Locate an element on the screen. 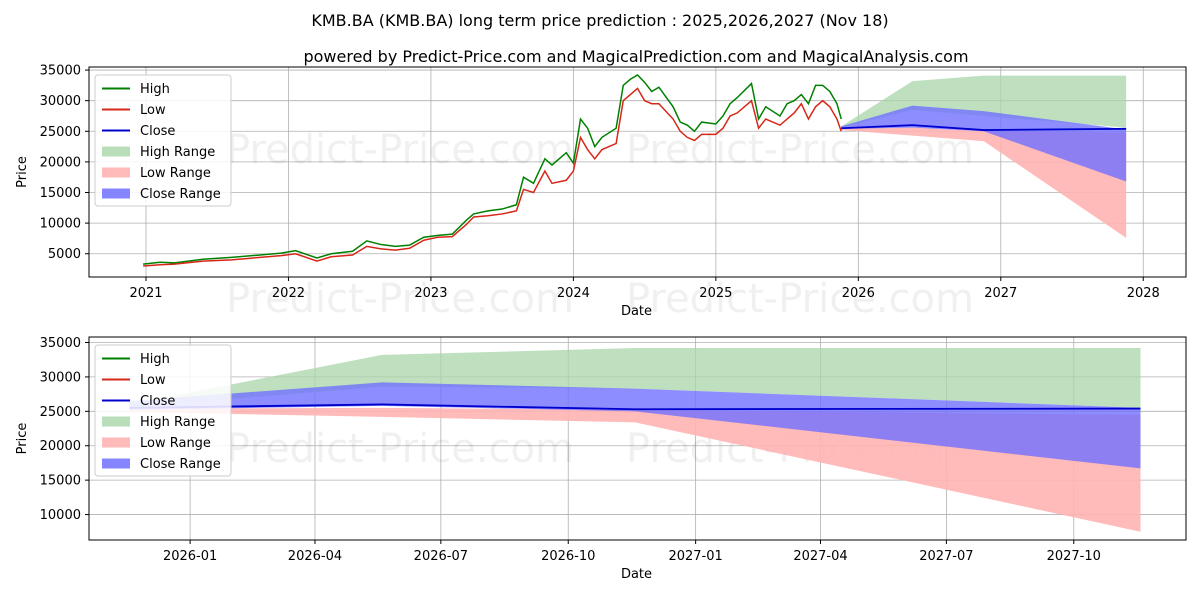 This screenshot has height=600, width=1200. x-tick-label: 2026-04 is located at coordinates (315, 556).